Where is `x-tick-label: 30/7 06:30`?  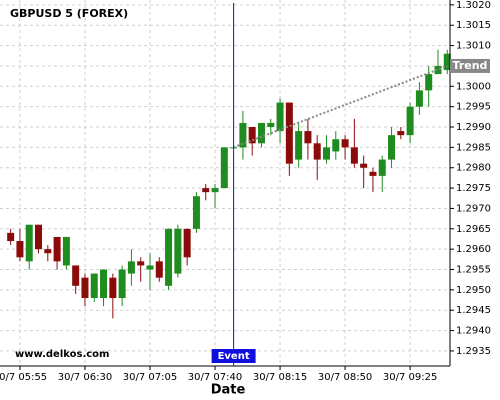
x-tick-label: 30/7 06:30 is located at coordinates (85, 377).